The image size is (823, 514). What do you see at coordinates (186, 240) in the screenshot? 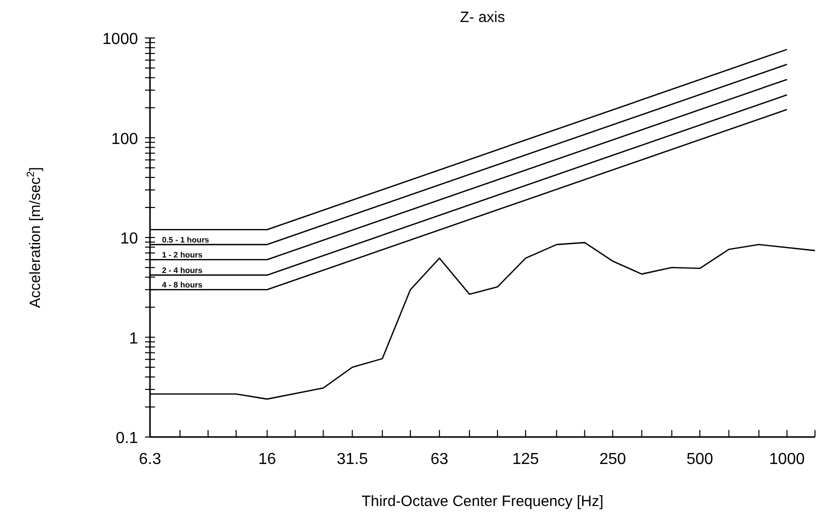
I see `series-label: 0.5 - 1 hours` at bounding box center [186, 240].